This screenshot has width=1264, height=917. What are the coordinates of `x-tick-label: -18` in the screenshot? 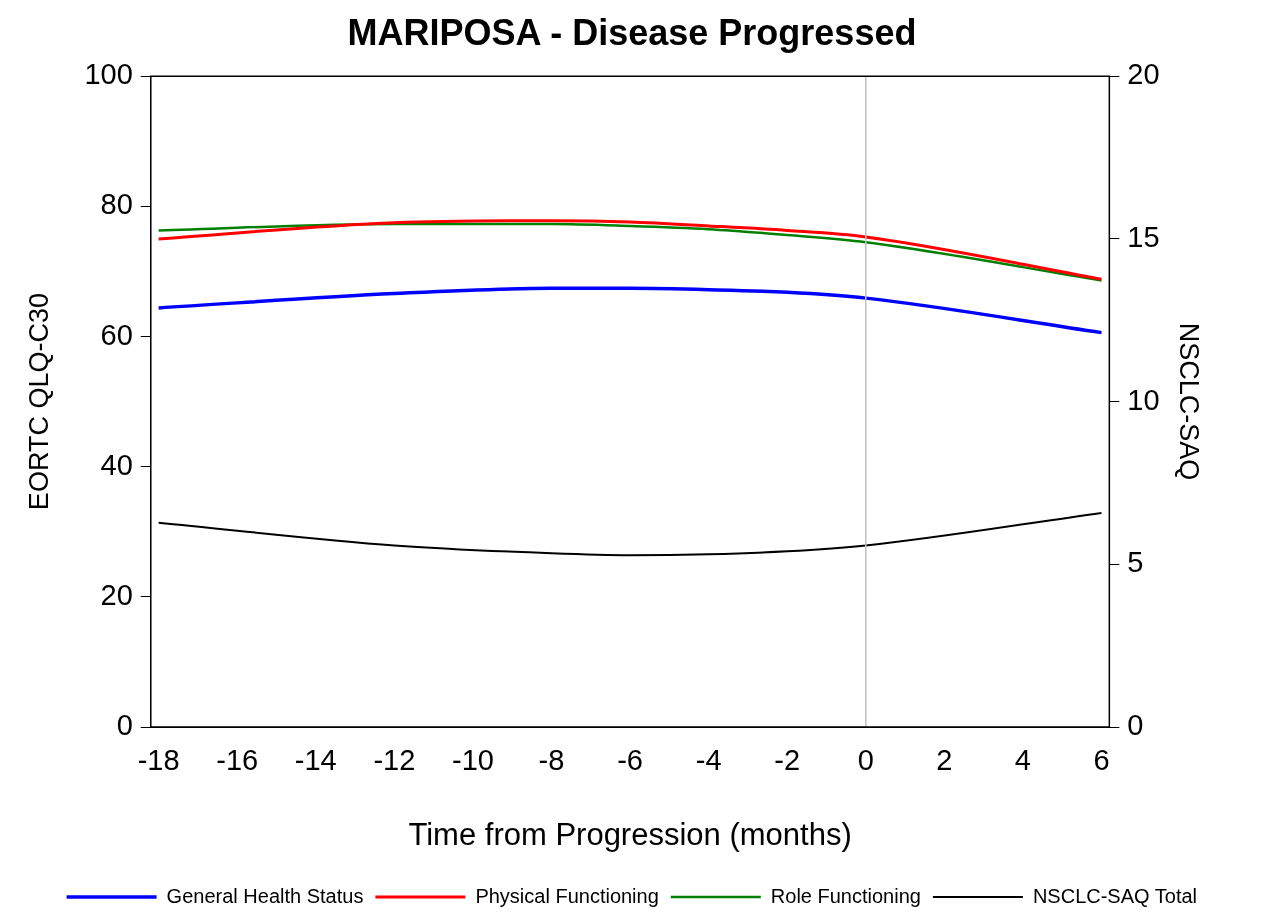 It's located at (158, 760).